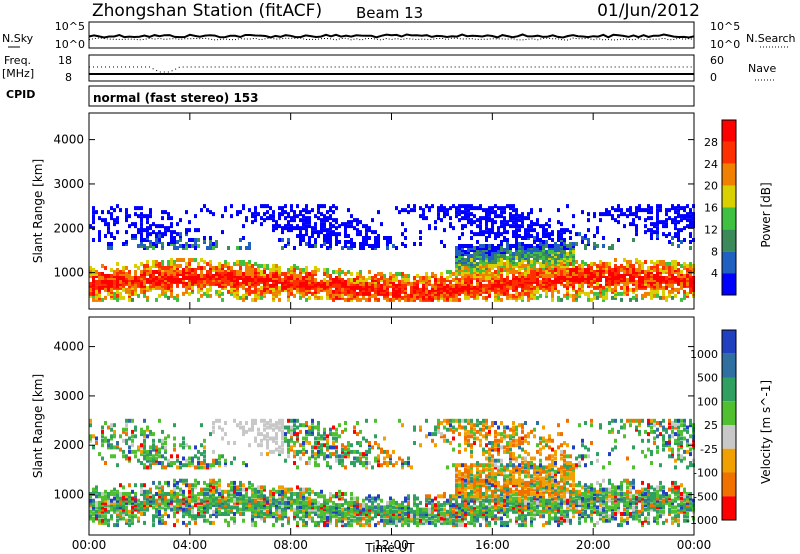  Describe the element at coordinates (389, 13) in the screenshot. I see `beam-label: Beam 13` at that location.